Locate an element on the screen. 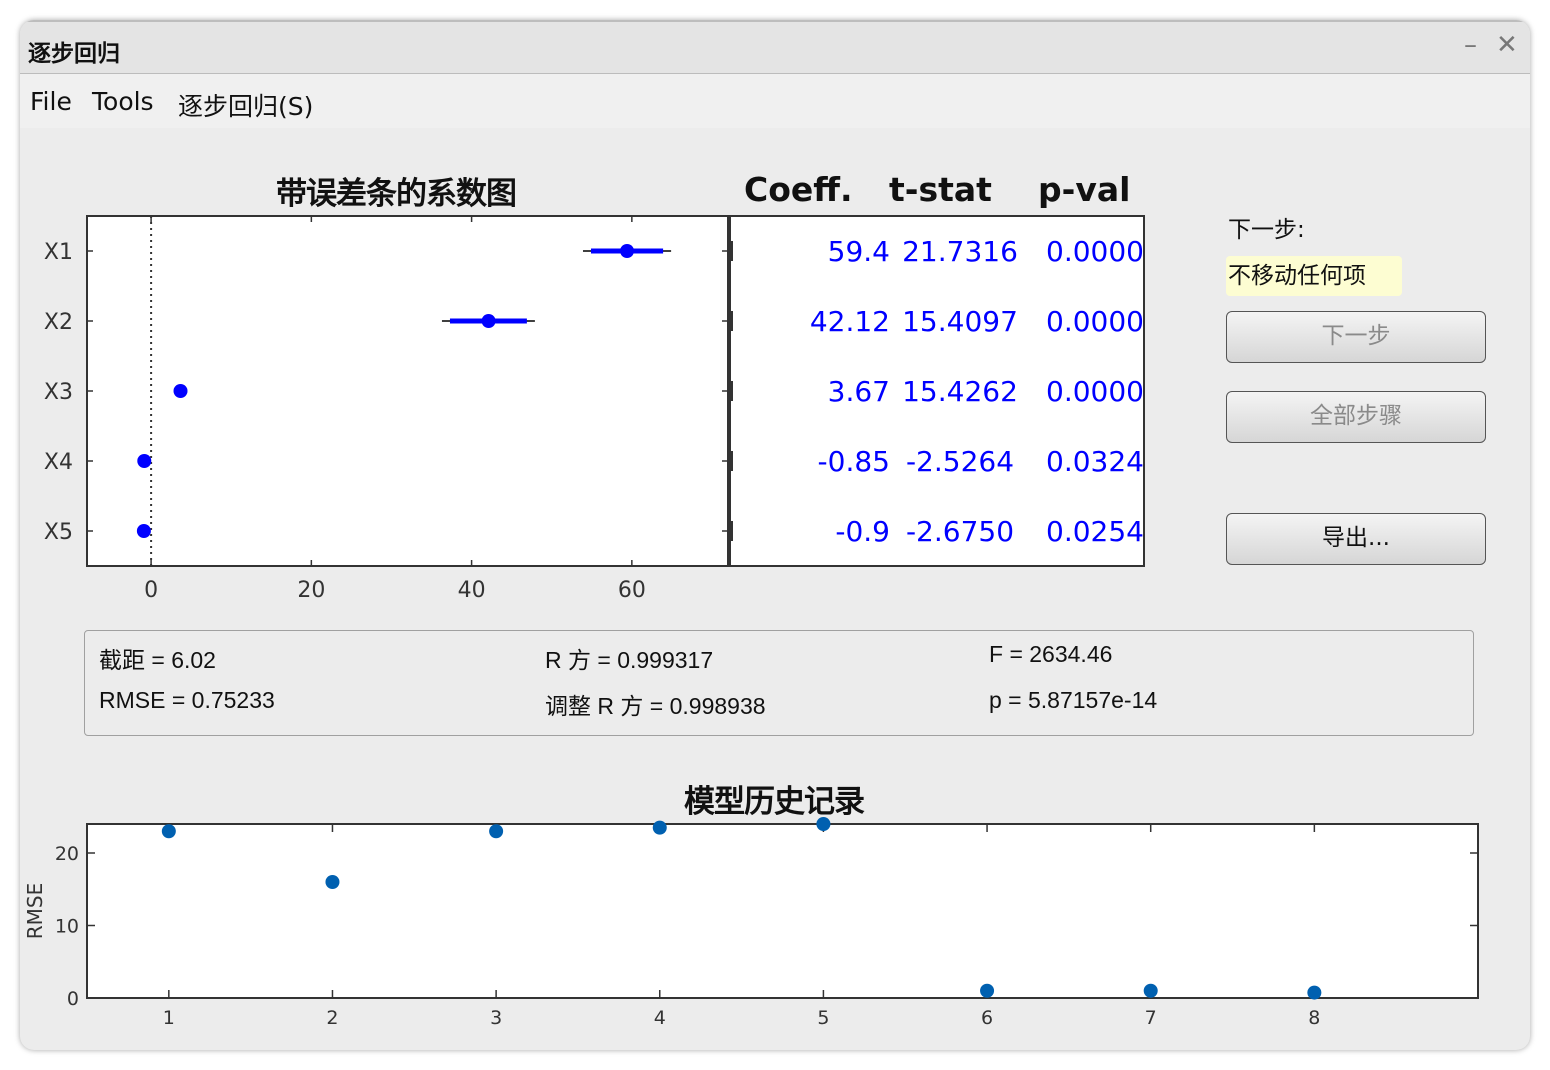 The width and height of the screenshot is (1550, 1070). tstat-value: 15.4262 is located at coordinates (960, 391).